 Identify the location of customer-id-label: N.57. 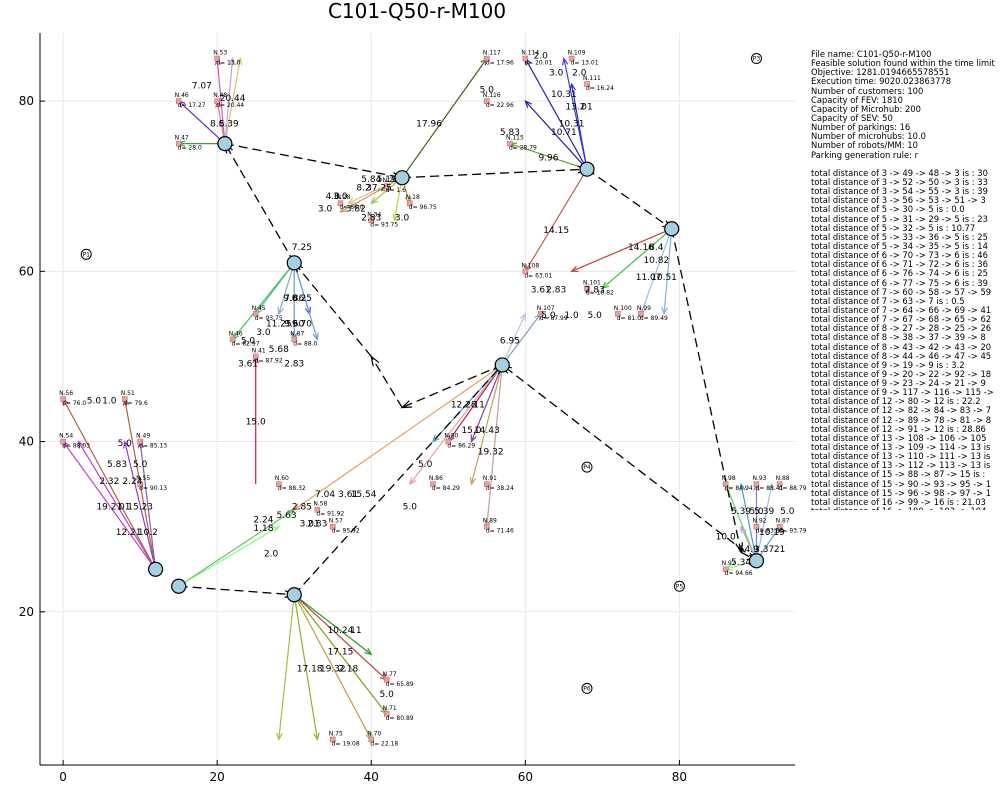
(336, 521).